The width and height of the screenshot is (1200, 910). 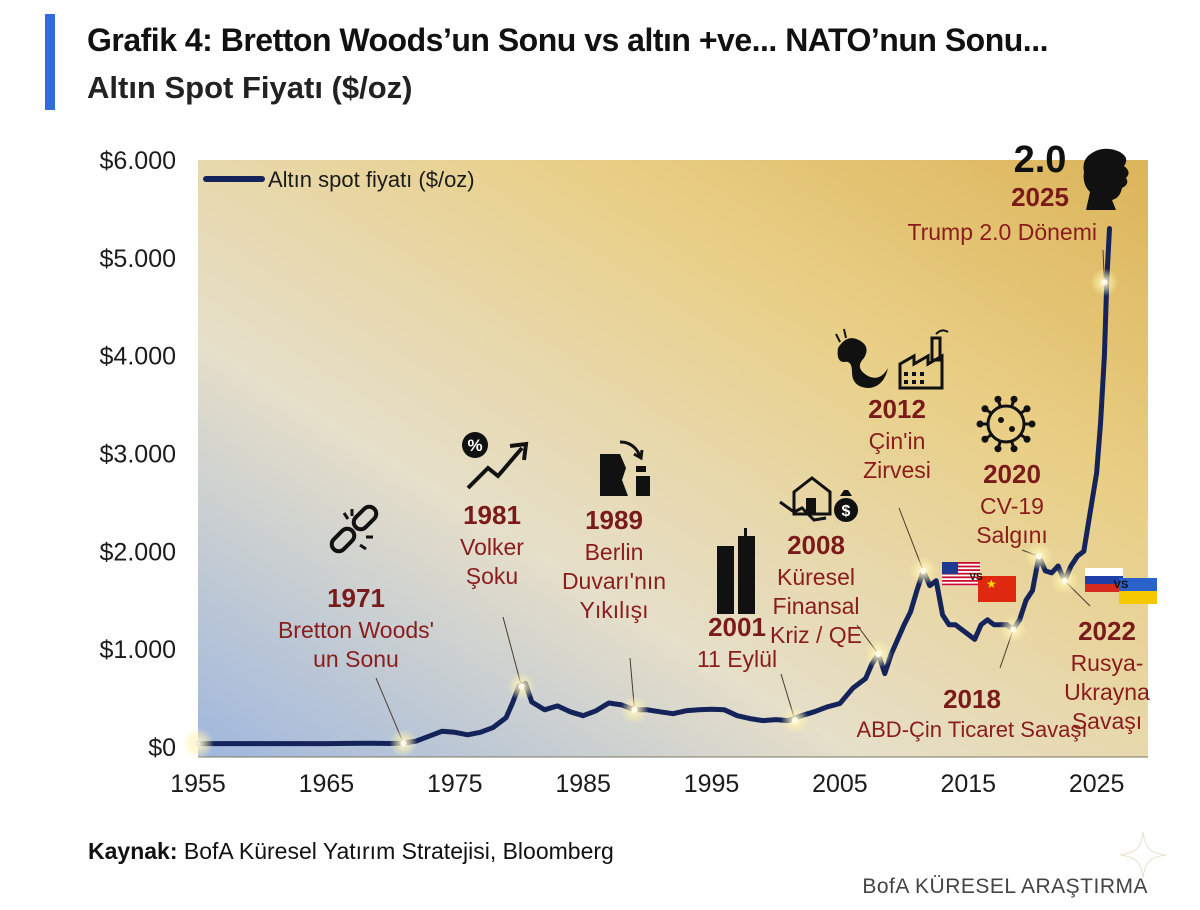 What do you see at coordinates (162, 748) in the screenshot?
I see `y-tick-label: $0` at bounding box center [162, 748].